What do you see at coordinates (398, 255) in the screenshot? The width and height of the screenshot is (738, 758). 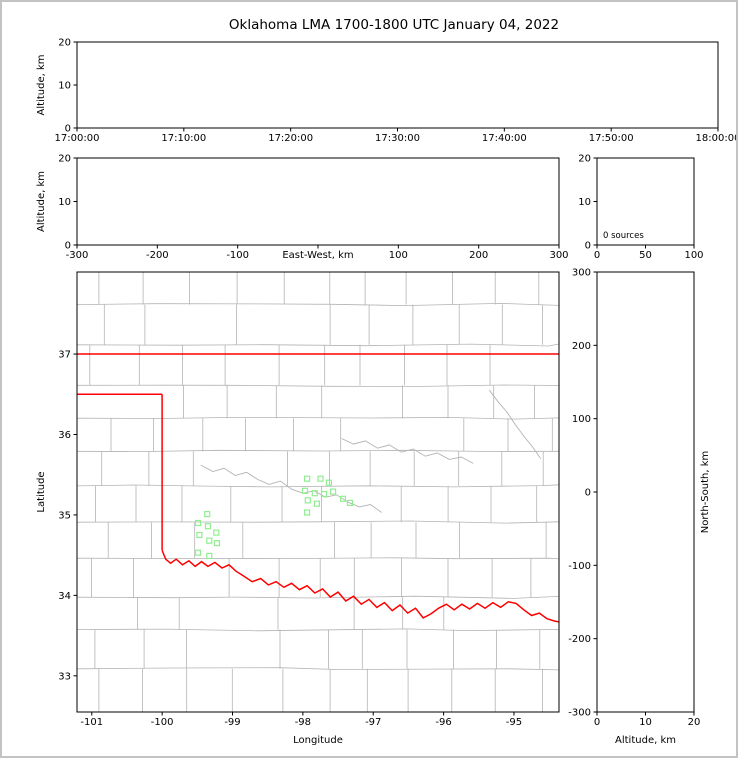 I see `ew-altitude-x-tick-label: 100` at bounding box center [398, 255].